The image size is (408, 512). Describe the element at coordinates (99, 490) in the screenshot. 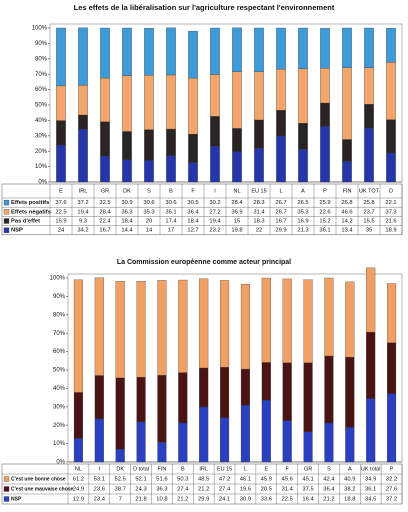

I see `table-value: 23.6` at that location.